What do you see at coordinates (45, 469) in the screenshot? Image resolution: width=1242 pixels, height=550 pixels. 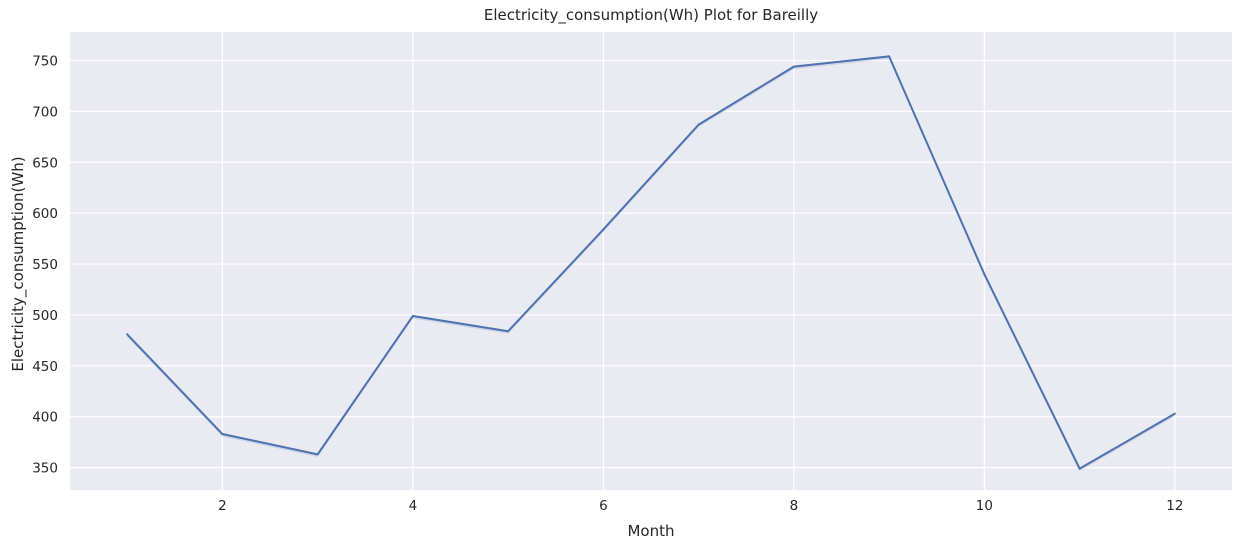 I see `y-tick-label: 350` at bounding box center [45, 469].